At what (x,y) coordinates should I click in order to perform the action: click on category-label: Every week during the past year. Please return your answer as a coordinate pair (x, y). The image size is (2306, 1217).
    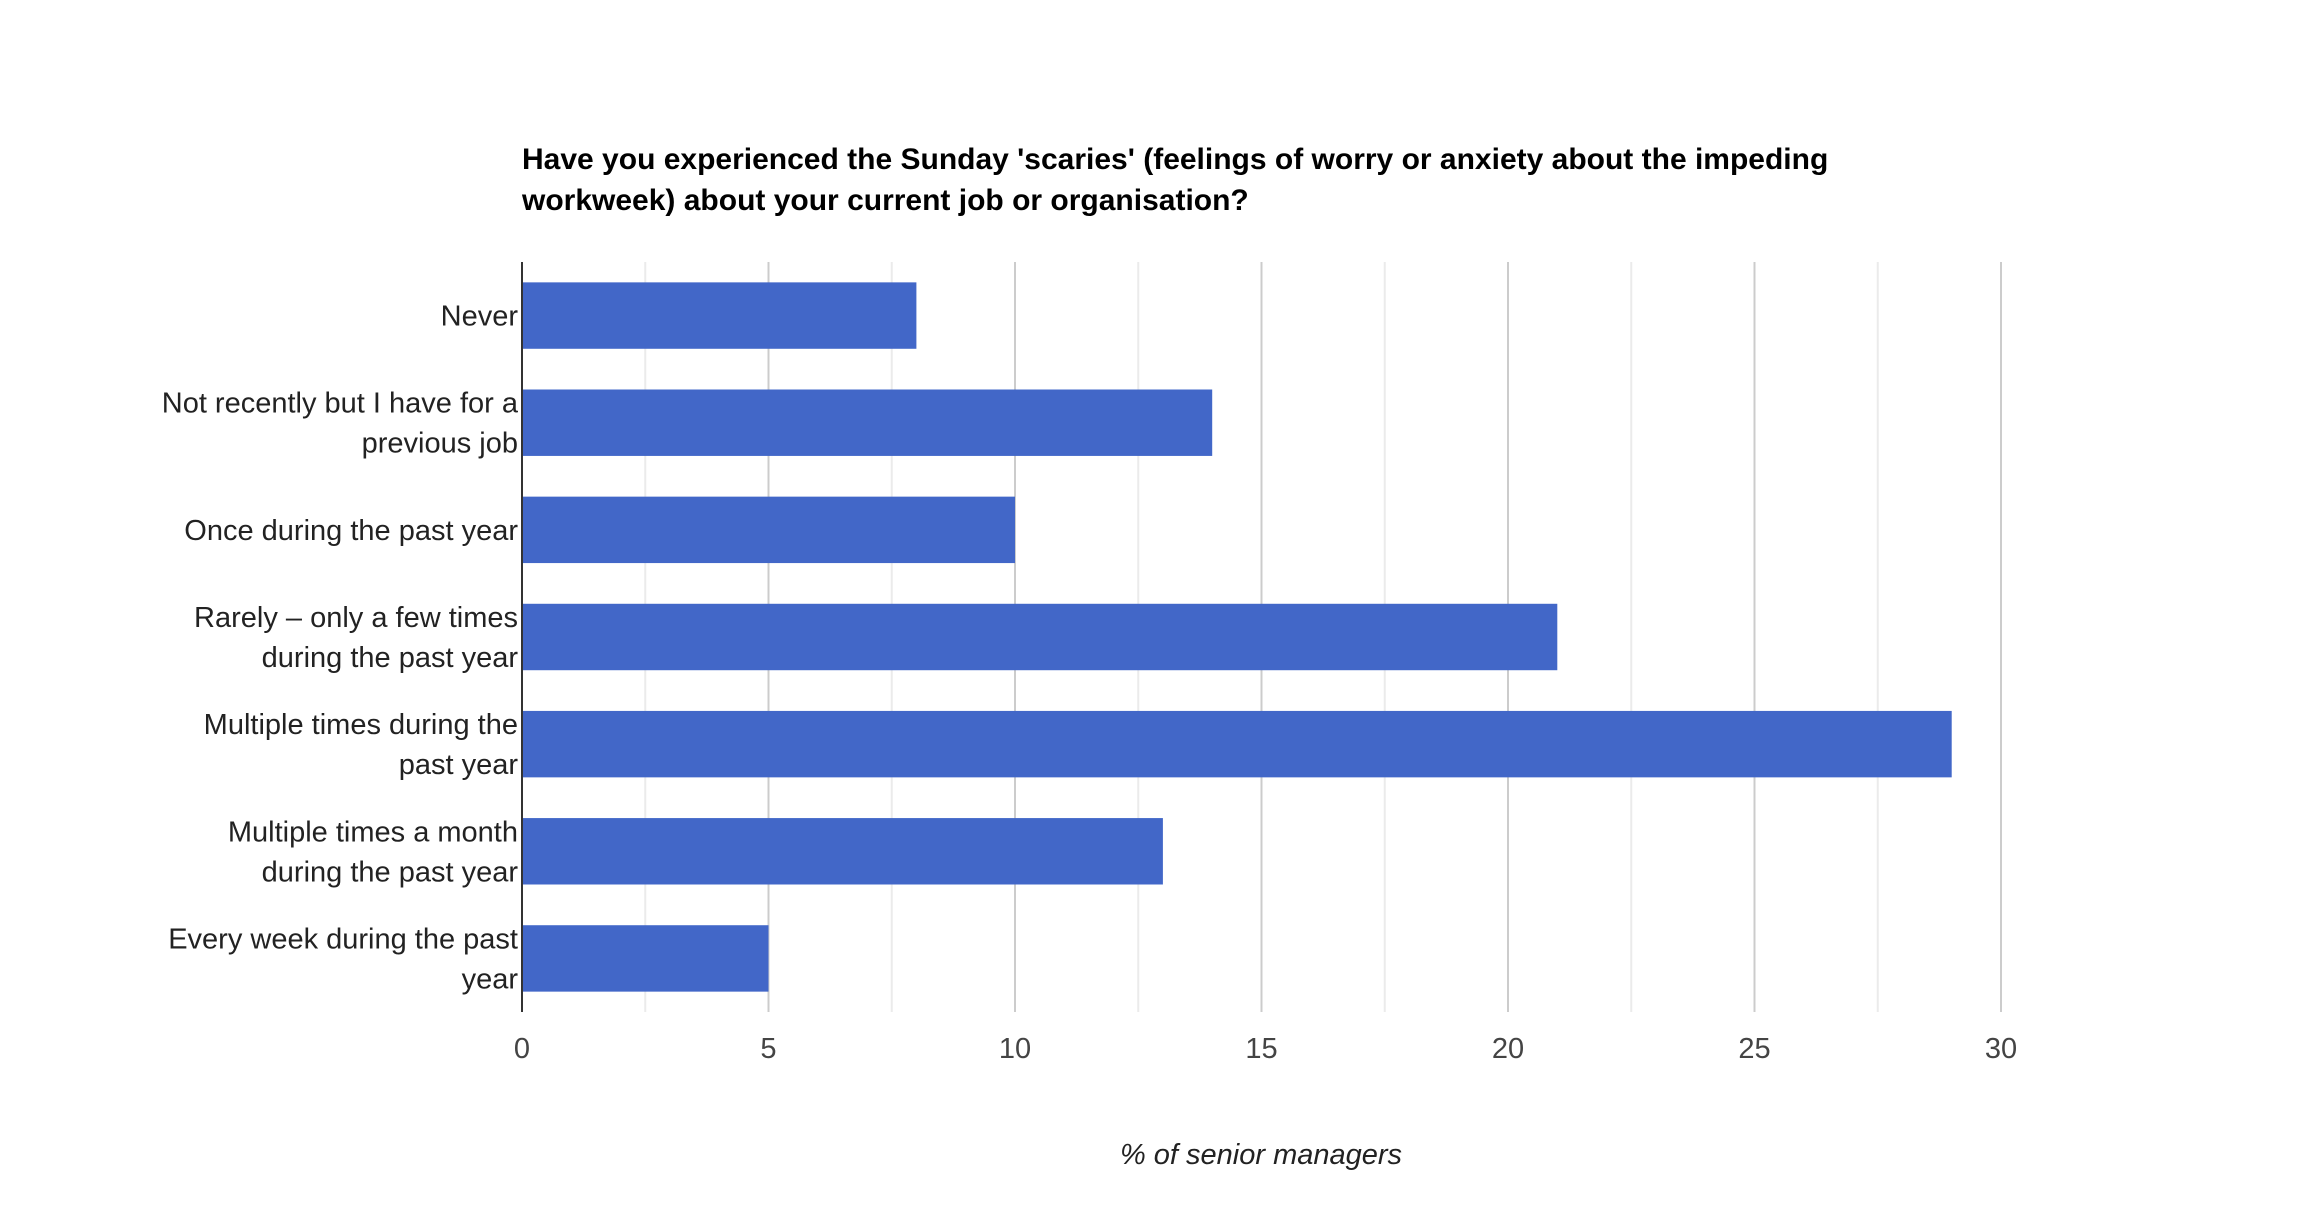
    Looking at the image, I should click on (343, 959).